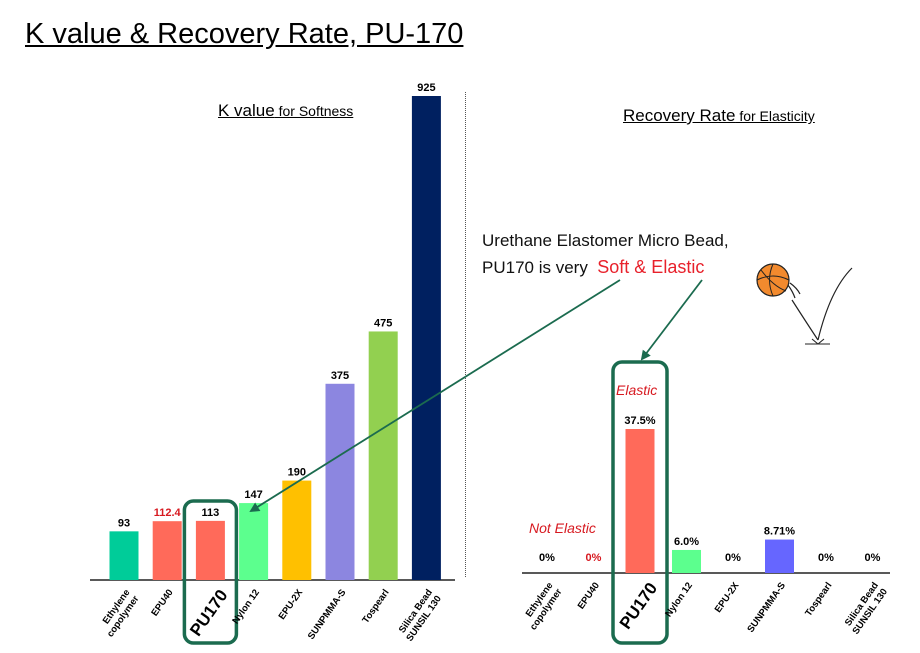 The image size is (920, 653). What do you see at coordinates (297, 530) in the screenshot?
I see `bar-epu-2x` at bounding box center [297, 530].